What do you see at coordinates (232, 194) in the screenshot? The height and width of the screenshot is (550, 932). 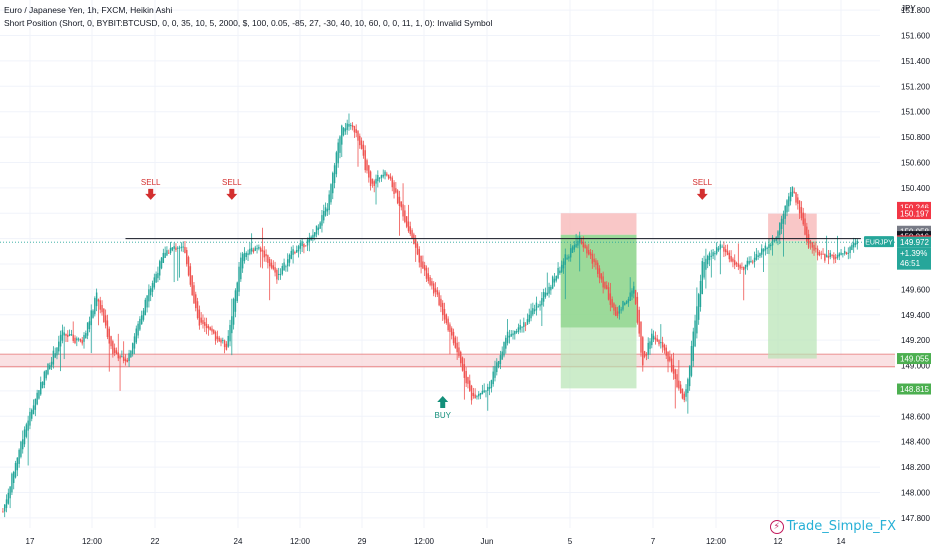 I see `sell-arrow-icon` at bounding box center [232, 194].